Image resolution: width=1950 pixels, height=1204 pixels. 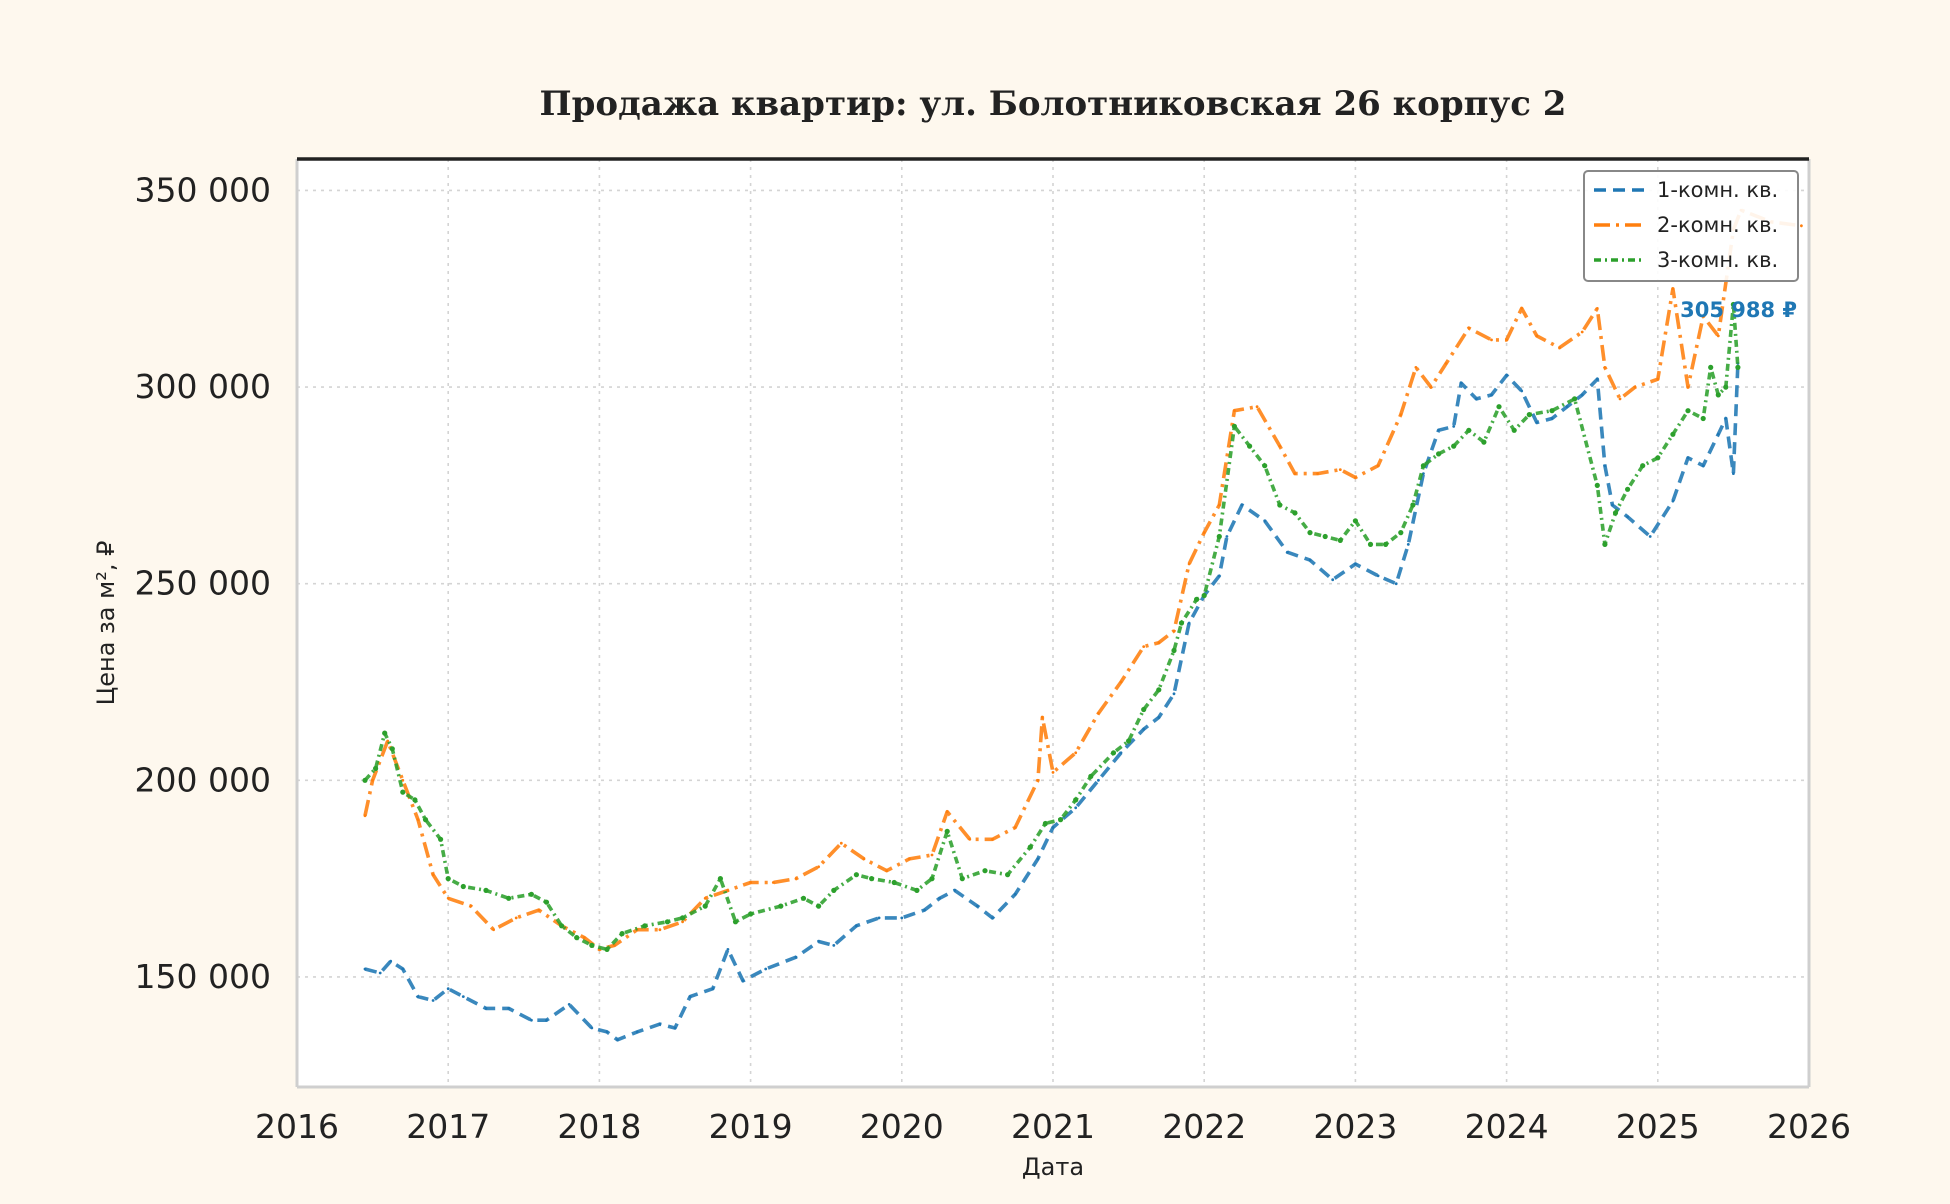 What do you see at coordinates (297, 1126) in the screenshot?
I see `x-tick-label: 2016` at bounding box center [297, 1126].